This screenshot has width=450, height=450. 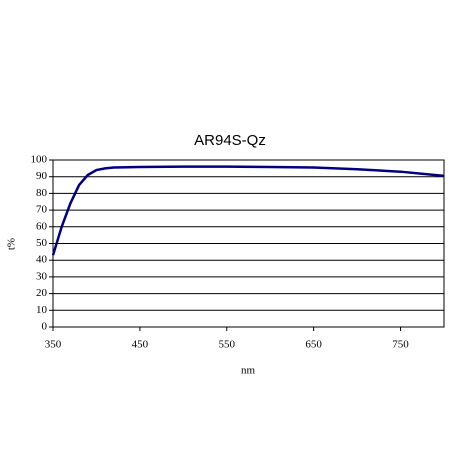 What do you see at coordinates (42, 260) in the screenshot?
I see `y-tick-label: 40` at bounding box center [42, 260].